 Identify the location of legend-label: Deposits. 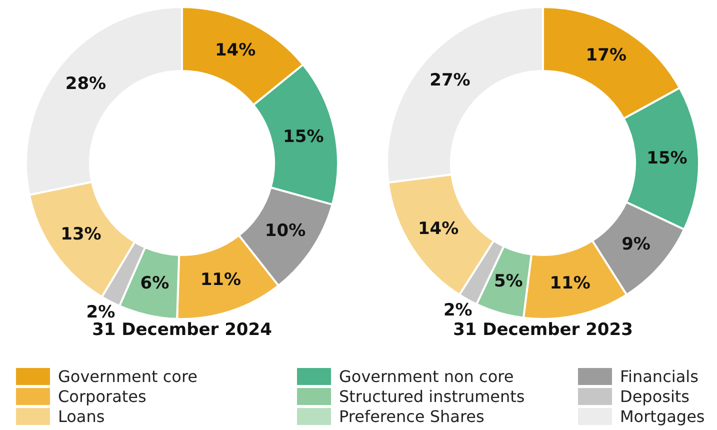
(655, 396).